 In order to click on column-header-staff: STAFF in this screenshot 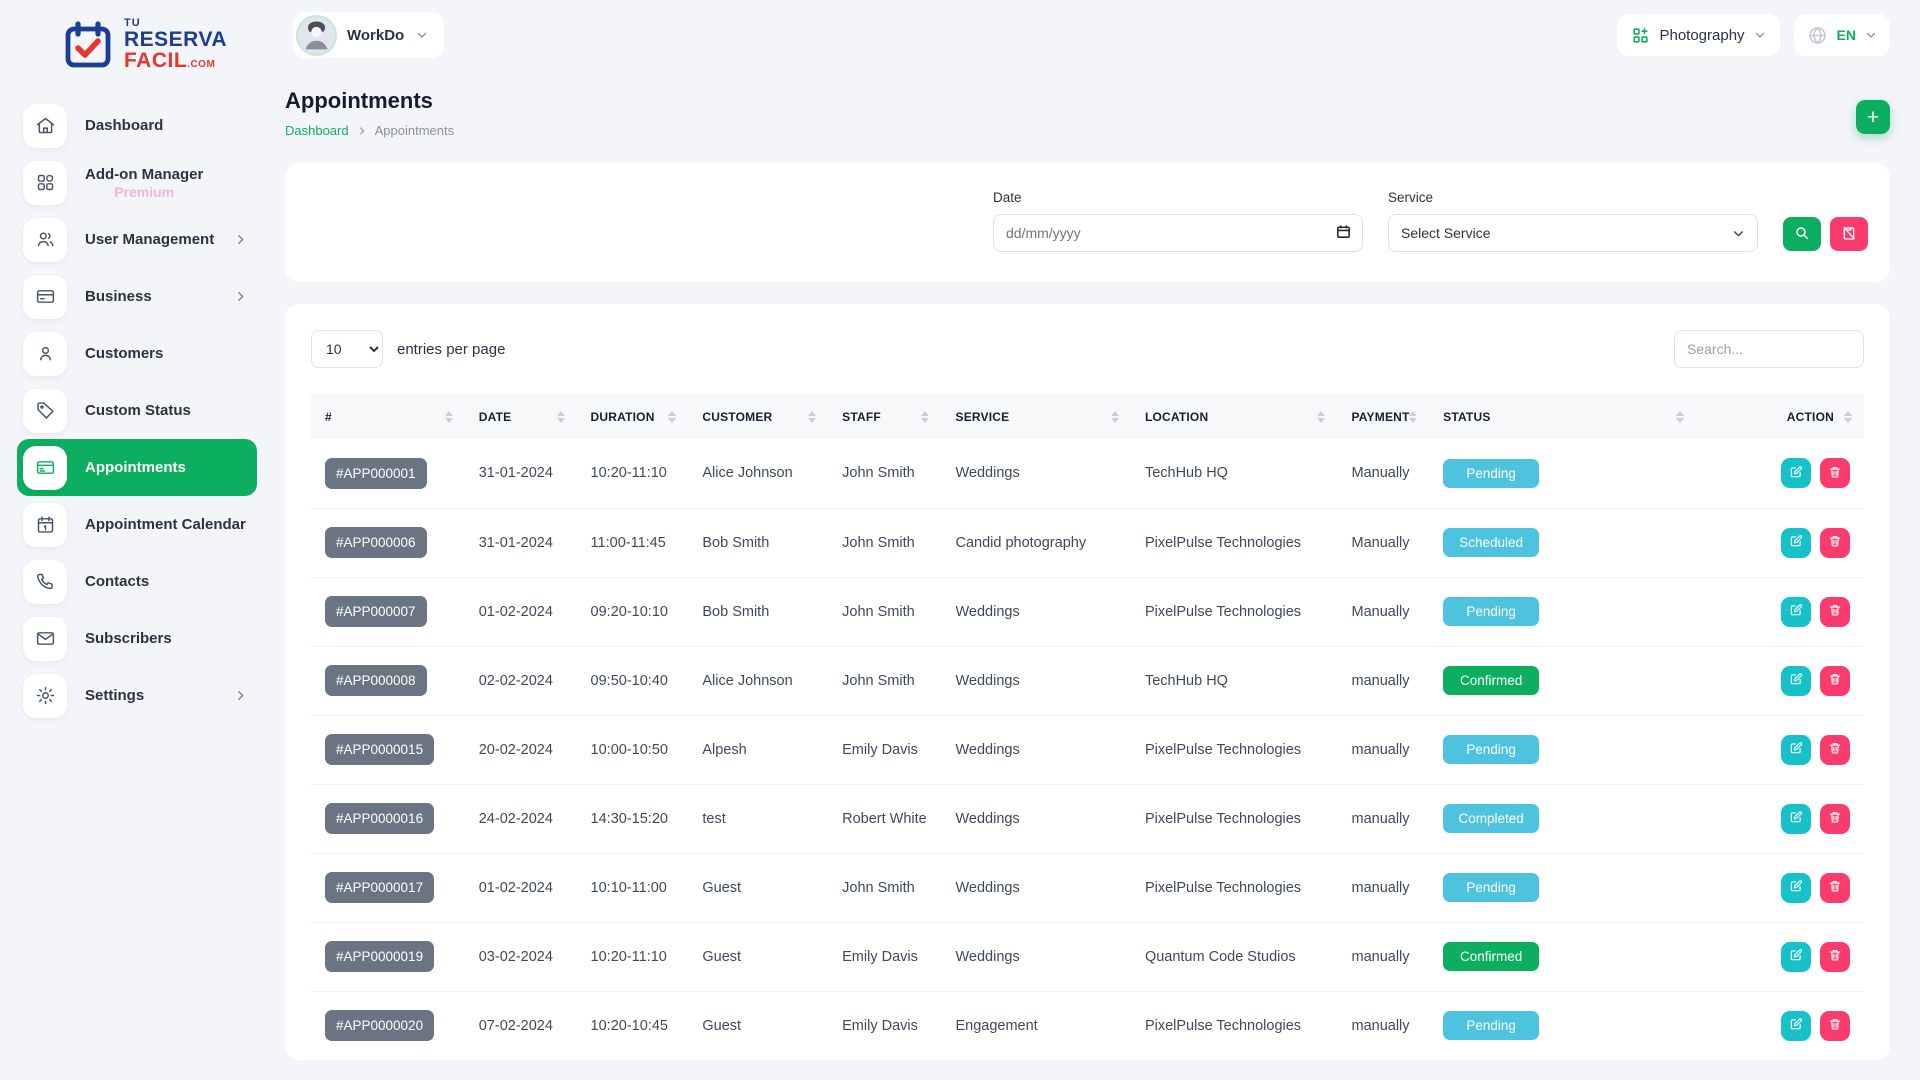, I will do `click(885, 416)`.